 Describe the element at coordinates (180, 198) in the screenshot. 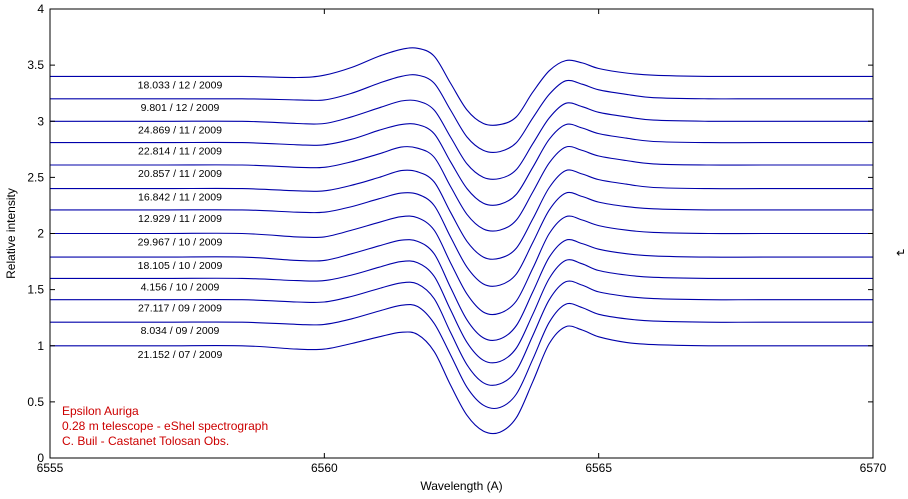

I see `series-date-label: 16.842 / 11 / 2009` at that location.